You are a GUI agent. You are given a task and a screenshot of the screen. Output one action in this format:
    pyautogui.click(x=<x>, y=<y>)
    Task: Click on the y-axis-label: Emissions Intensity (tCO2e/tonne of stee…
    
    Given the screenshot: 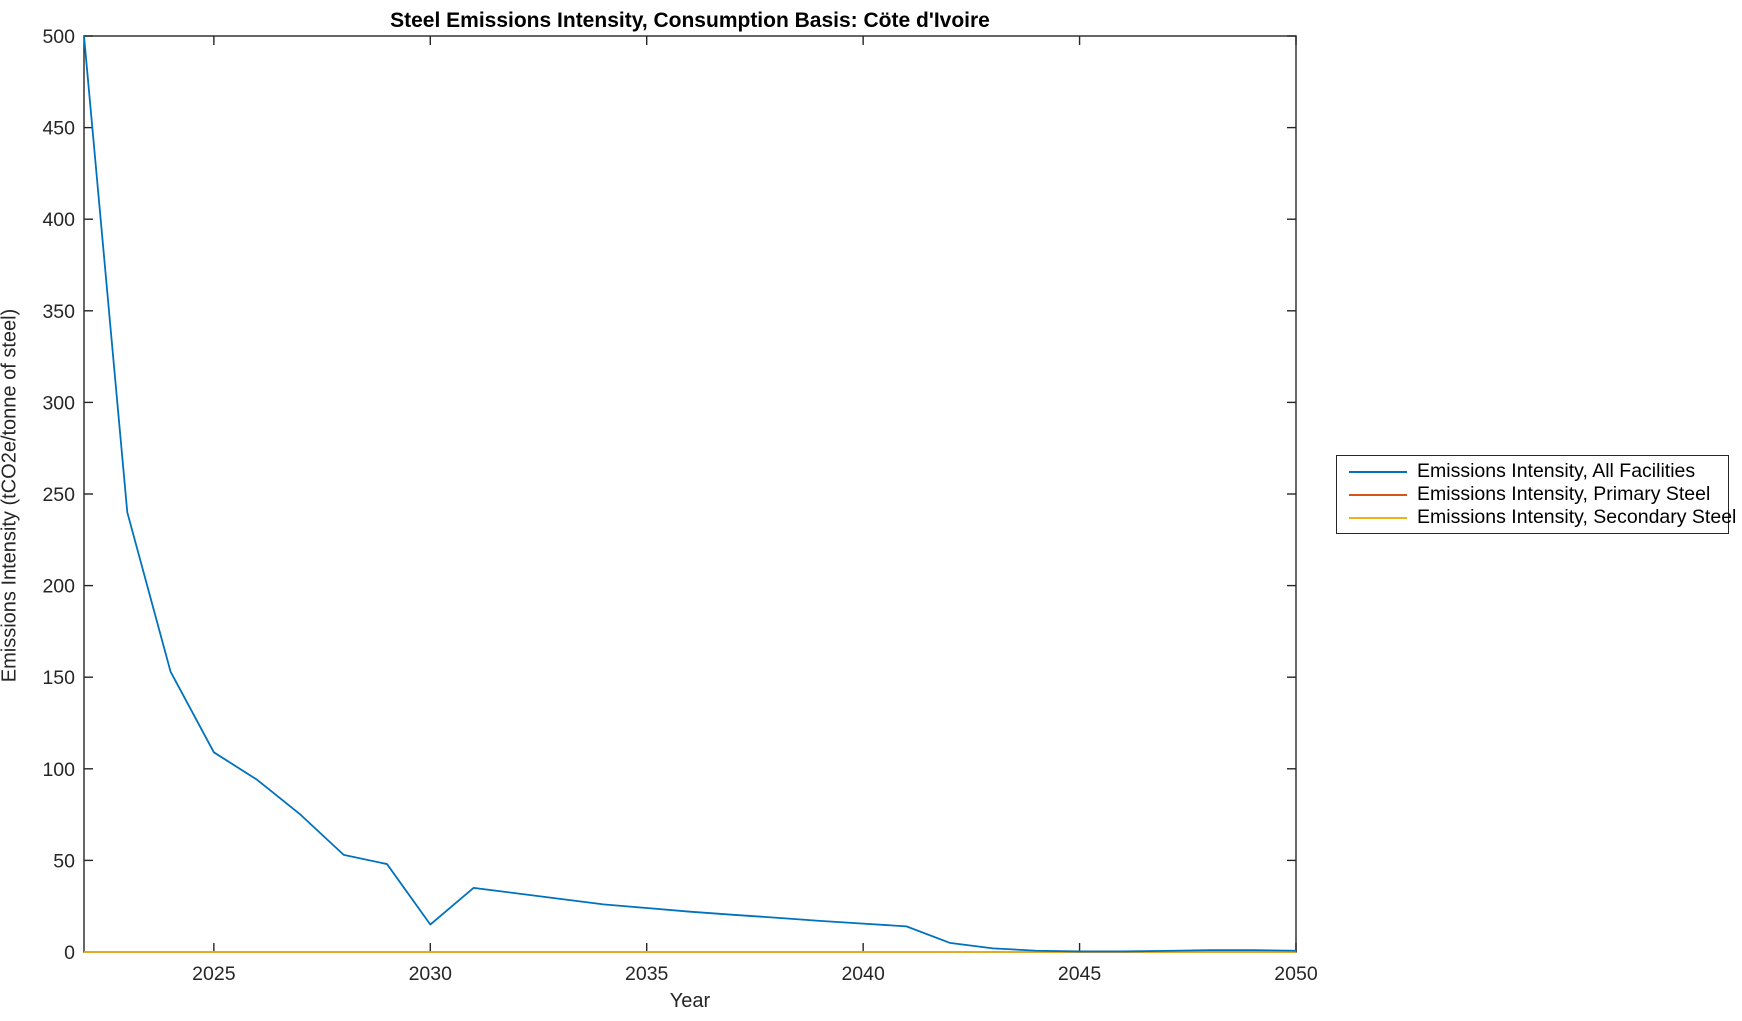 What is the action you would take?
    pyautogui.click(x=10, y=495)
    